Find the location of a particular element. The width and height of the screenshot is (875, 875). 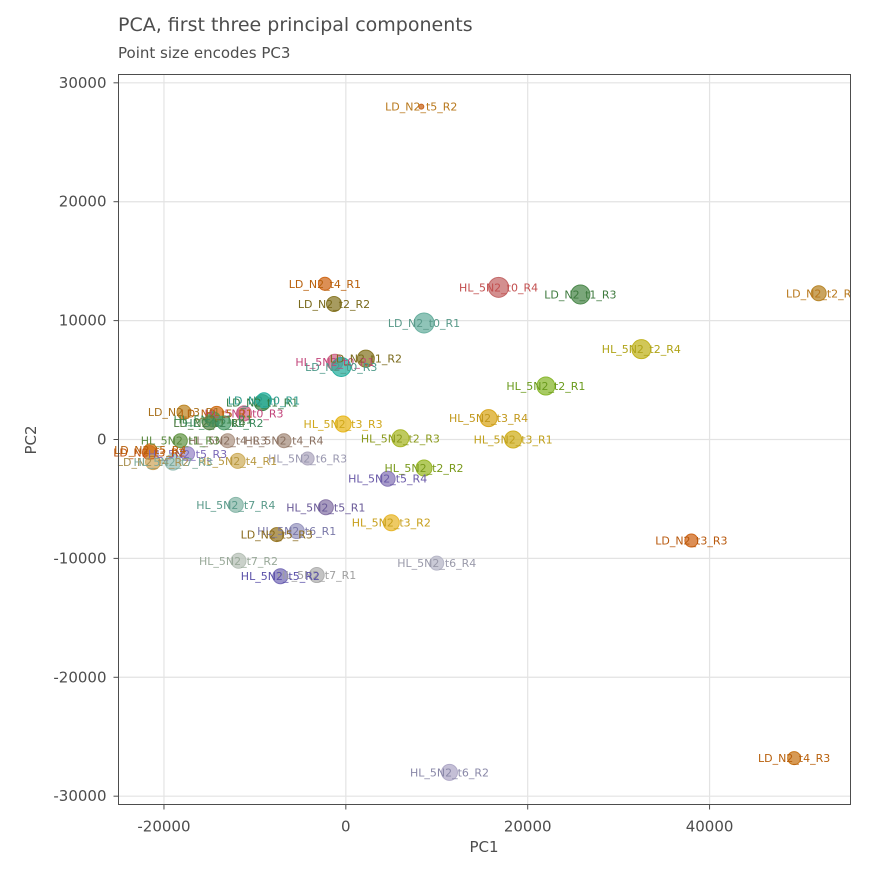

point-label: HL_5N2_t1_R1 is located at coordinates (213, 419).